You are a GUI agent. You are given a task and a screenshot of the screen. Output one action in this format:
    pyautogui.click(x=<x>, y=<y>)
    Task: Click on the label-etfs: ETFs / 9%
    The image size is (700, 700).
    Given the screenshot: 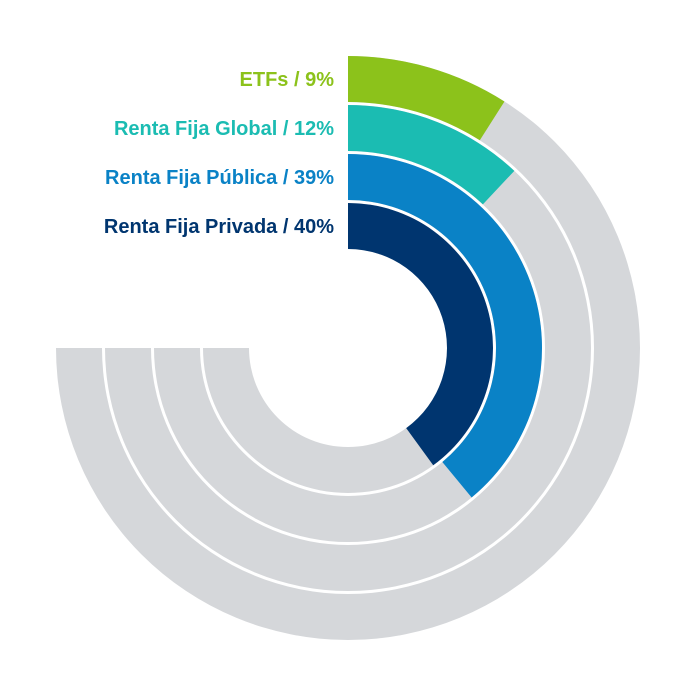 What is the action you would take?
    pyautogui.click(x=287, y=80)
    